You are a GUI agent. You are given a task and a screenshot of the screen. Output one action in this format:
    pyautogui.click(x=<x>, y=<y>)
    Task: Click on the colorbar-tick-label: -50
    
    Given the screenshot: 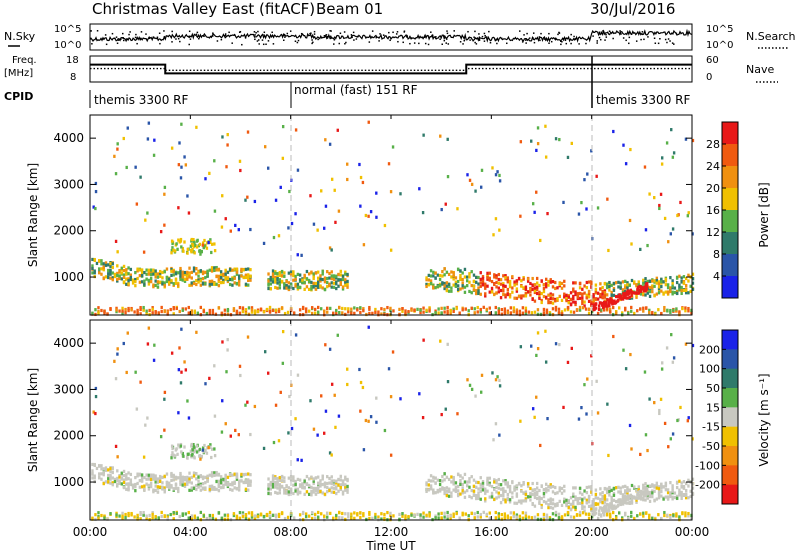 What is the action you would take?
    pyautogui.click(x=711, y=446)
    